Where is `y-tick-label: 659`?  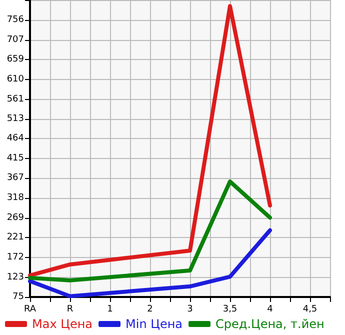
y-tick-label: 659 is located at coordinates (15, 59).